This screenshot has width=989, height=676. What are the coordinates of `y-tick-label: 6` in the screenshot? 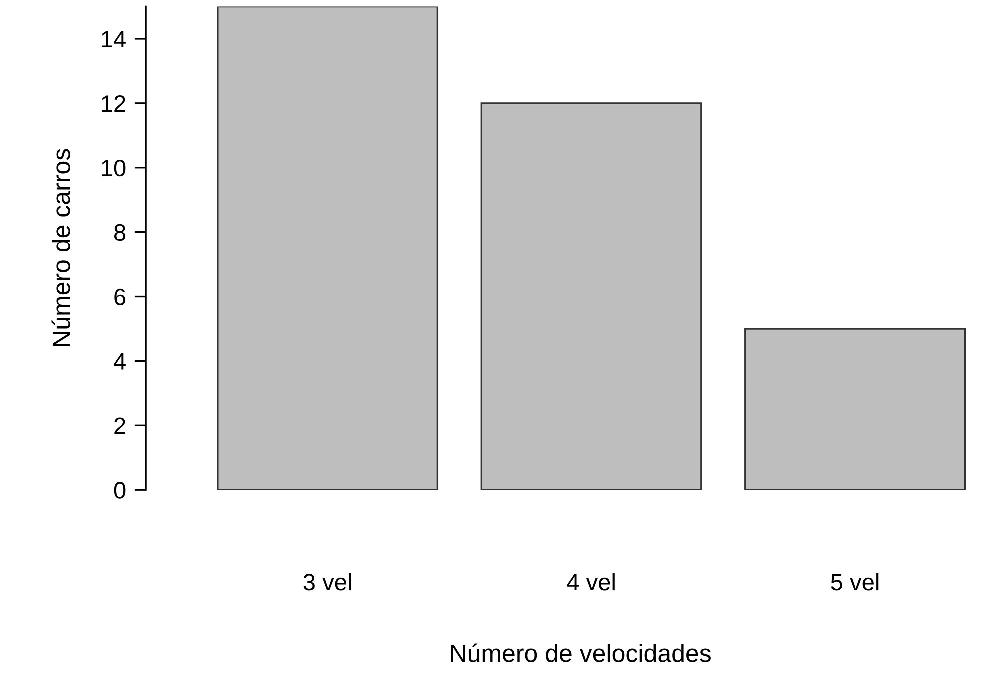 It's located at (120, 297).